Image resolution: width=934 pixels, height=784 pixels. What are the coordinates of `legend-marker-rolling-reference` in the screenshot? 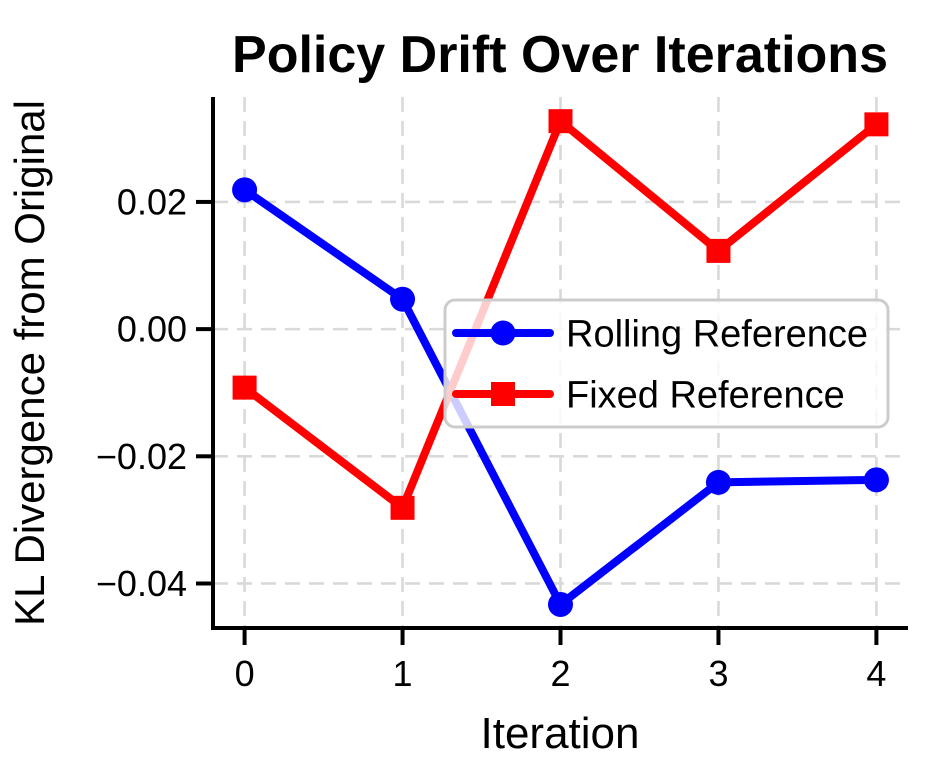 It's located at (503, 333).